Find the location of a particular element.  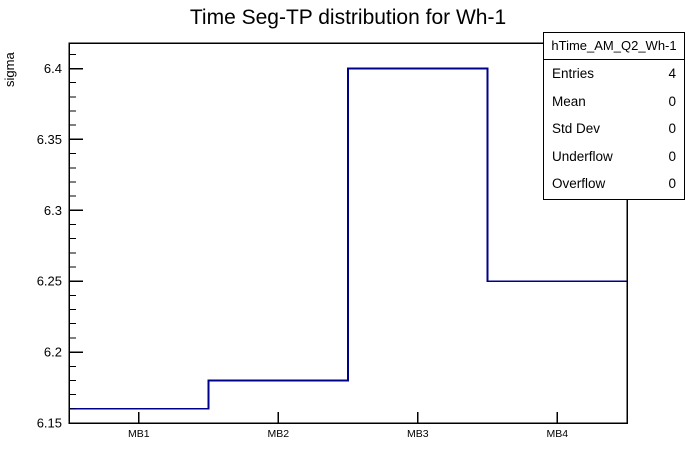

stats-row-stddev: Std Dev 0 is located at coordinates (614, 129).